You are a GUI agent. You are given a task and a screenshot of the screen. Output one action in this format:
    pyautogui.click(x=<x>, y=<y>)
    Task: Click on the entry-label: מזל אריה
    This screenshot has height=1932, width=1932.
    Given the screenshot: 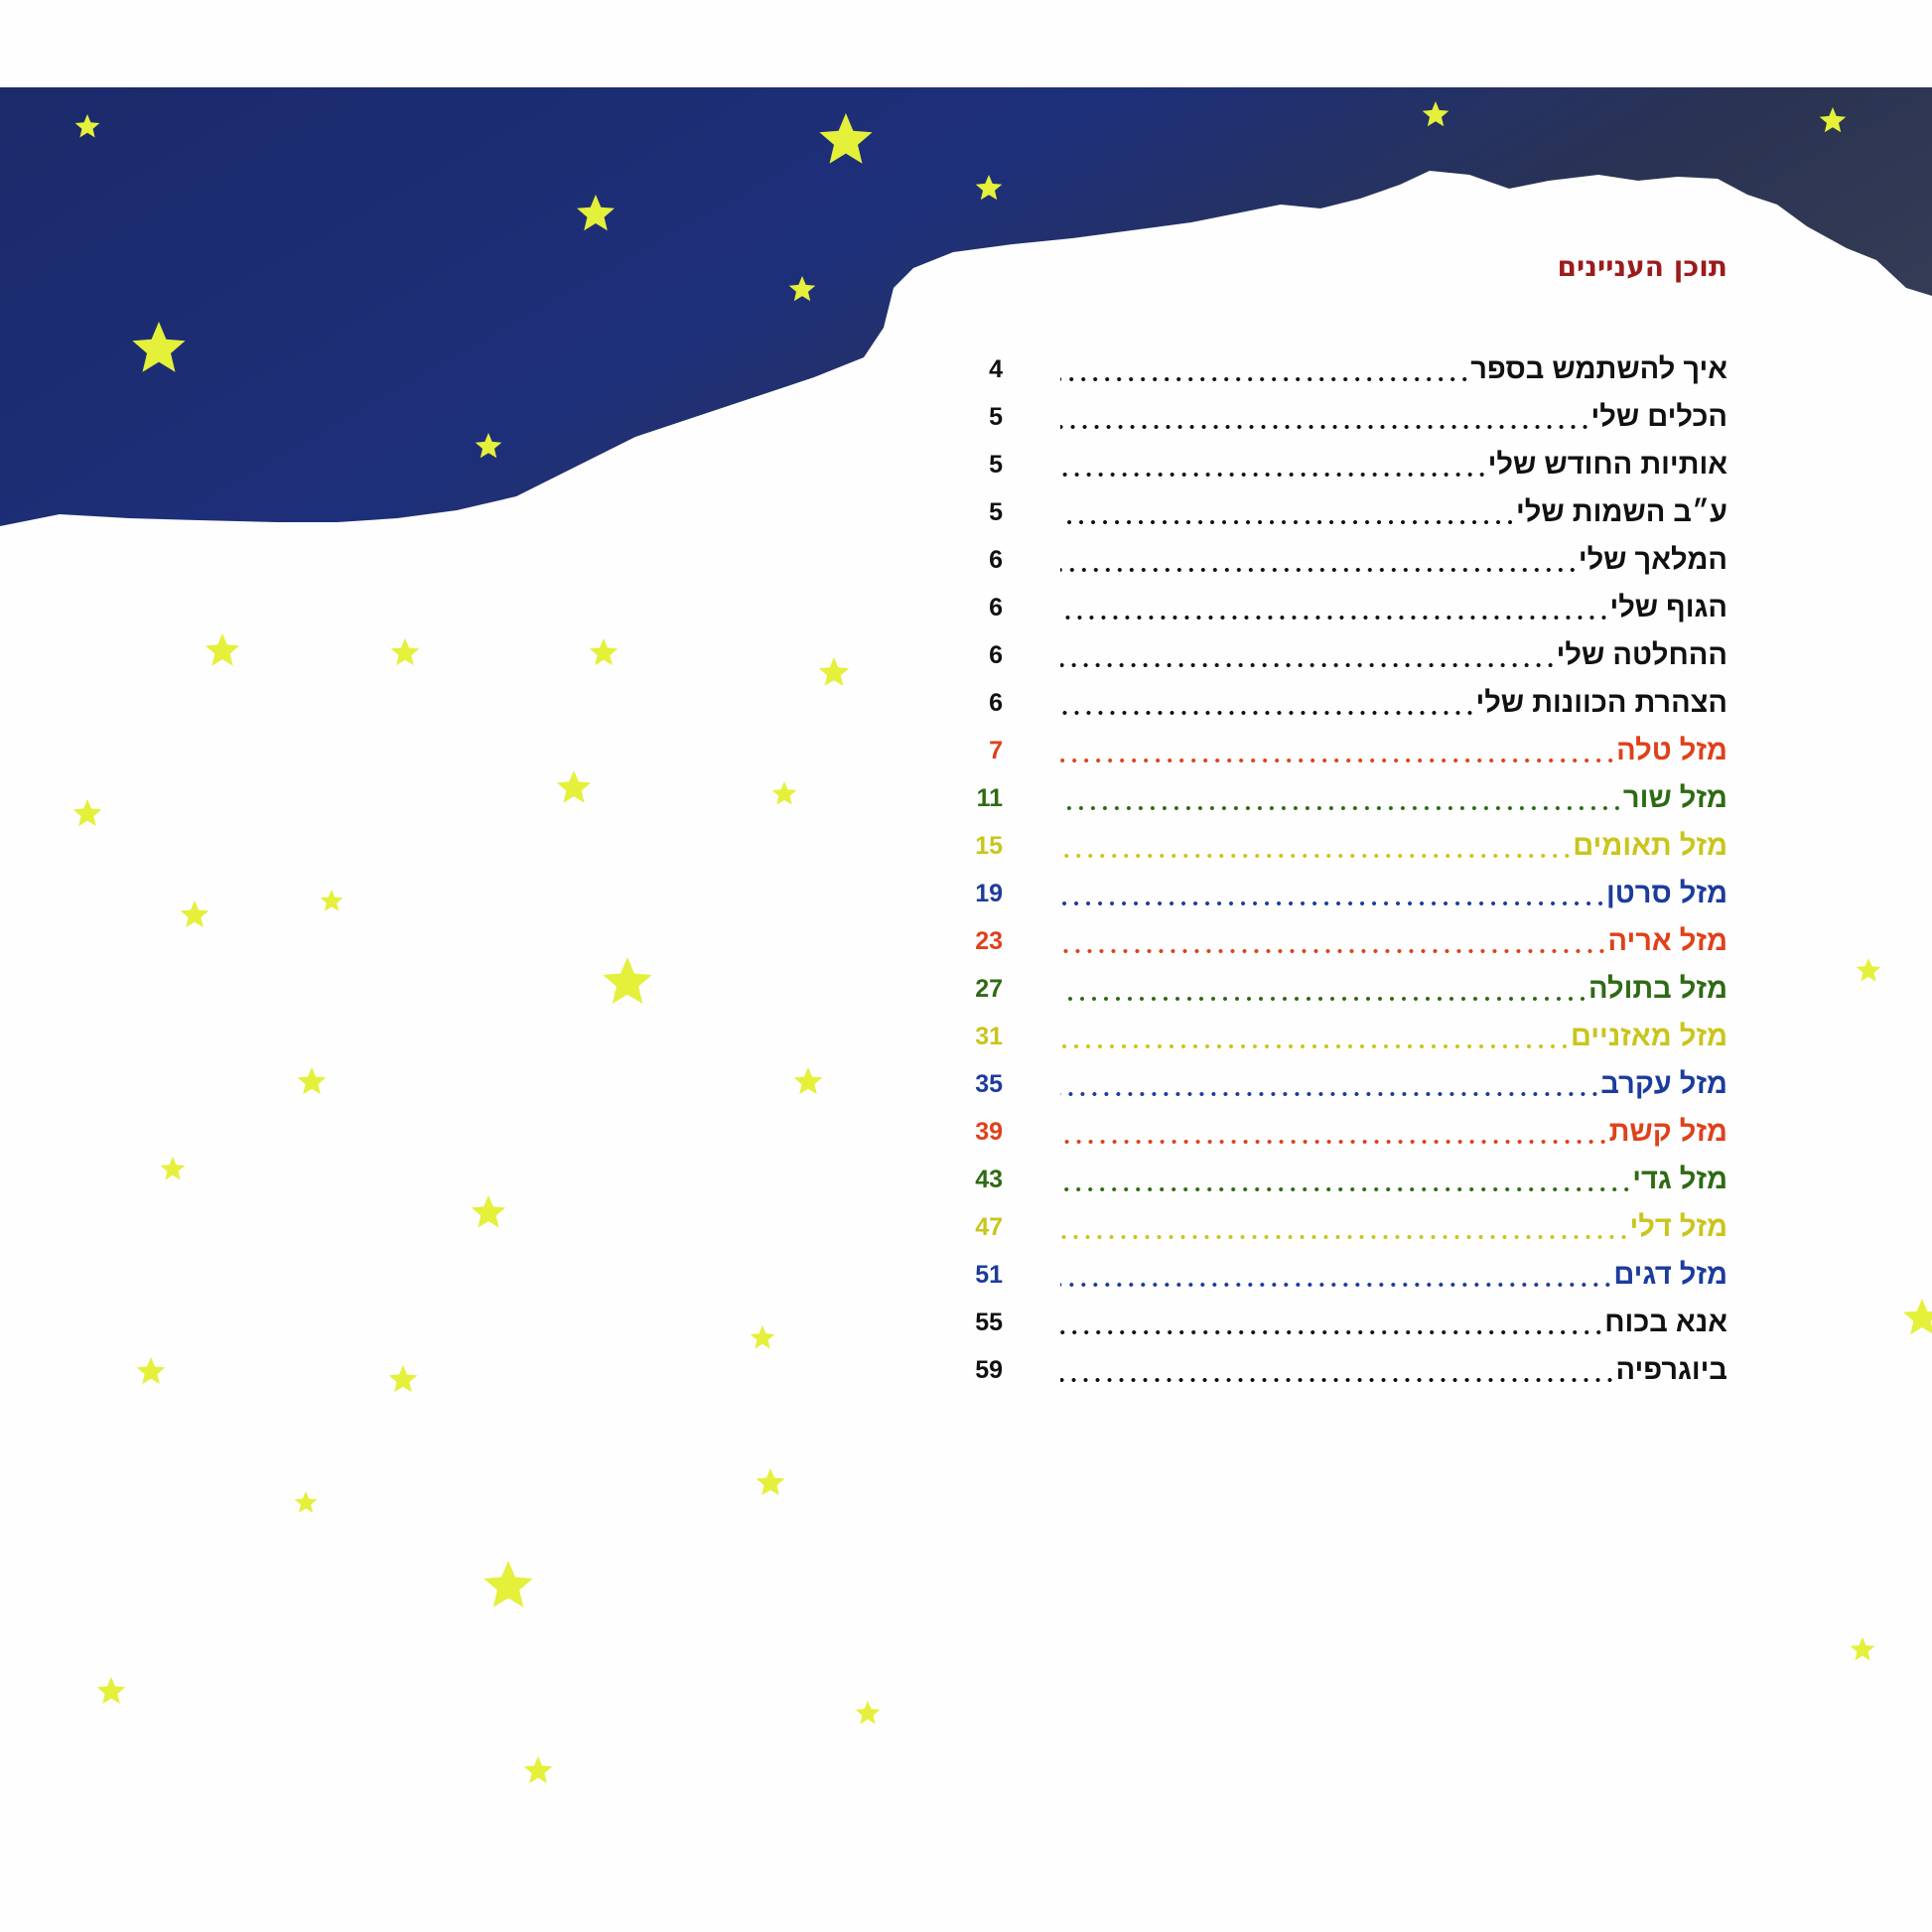 What is the action you would take?
    pyautogui.click(x=1667, y=941)
    